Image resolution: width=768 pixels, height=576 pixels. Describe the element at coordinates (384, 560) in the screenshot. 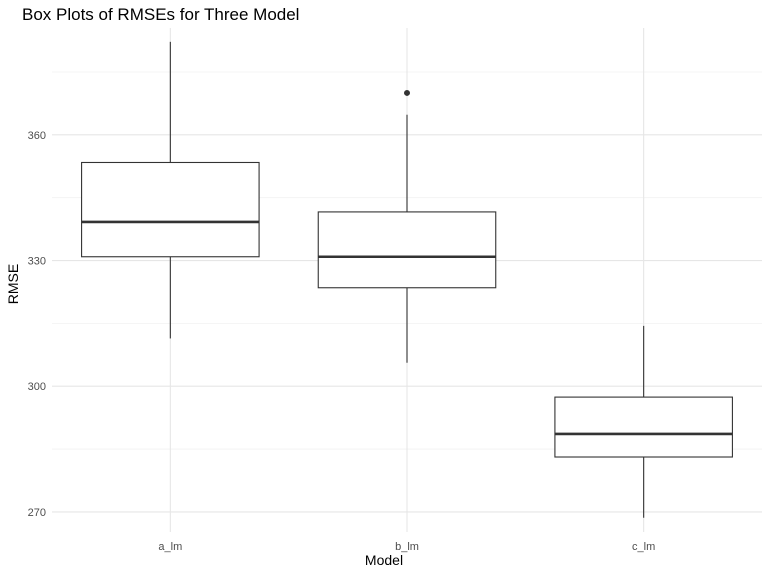

I see `x-axis-label: Model` at that location.